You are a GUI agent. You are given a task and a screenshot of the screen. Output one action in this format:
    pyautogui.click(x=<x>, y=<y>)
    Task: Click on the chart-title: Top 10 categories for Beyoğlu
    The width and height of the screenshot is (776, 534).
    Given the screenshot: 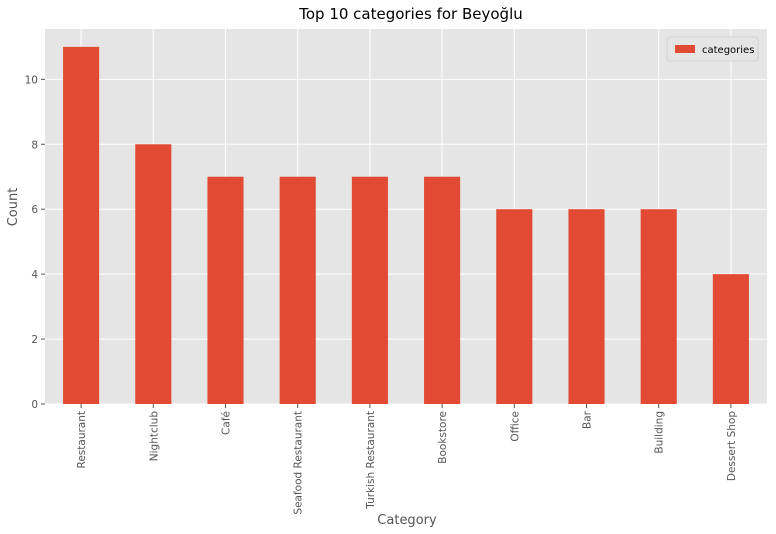 What is the action you would take?
    pyautogui.click(x=410, y=14)
    